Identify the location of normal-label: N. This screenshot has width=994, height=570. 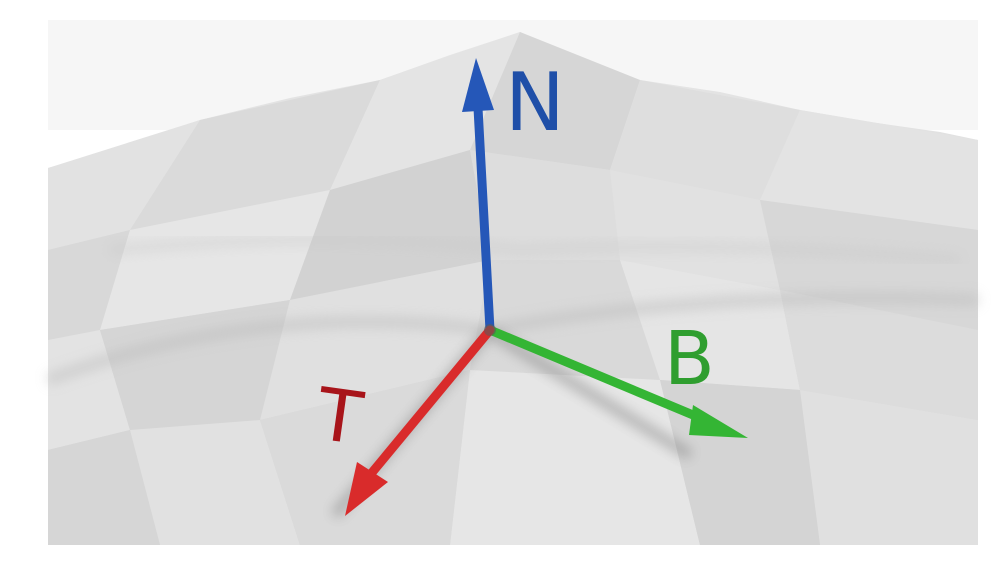
(535, 102).